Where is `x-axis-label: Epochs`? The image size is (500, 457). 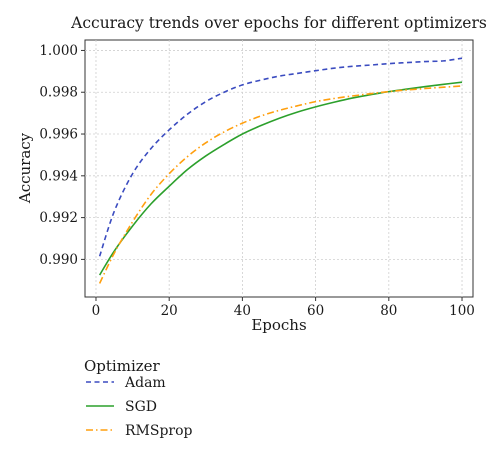 x-axis-label: Epochs is located at coordinates (278, 325).